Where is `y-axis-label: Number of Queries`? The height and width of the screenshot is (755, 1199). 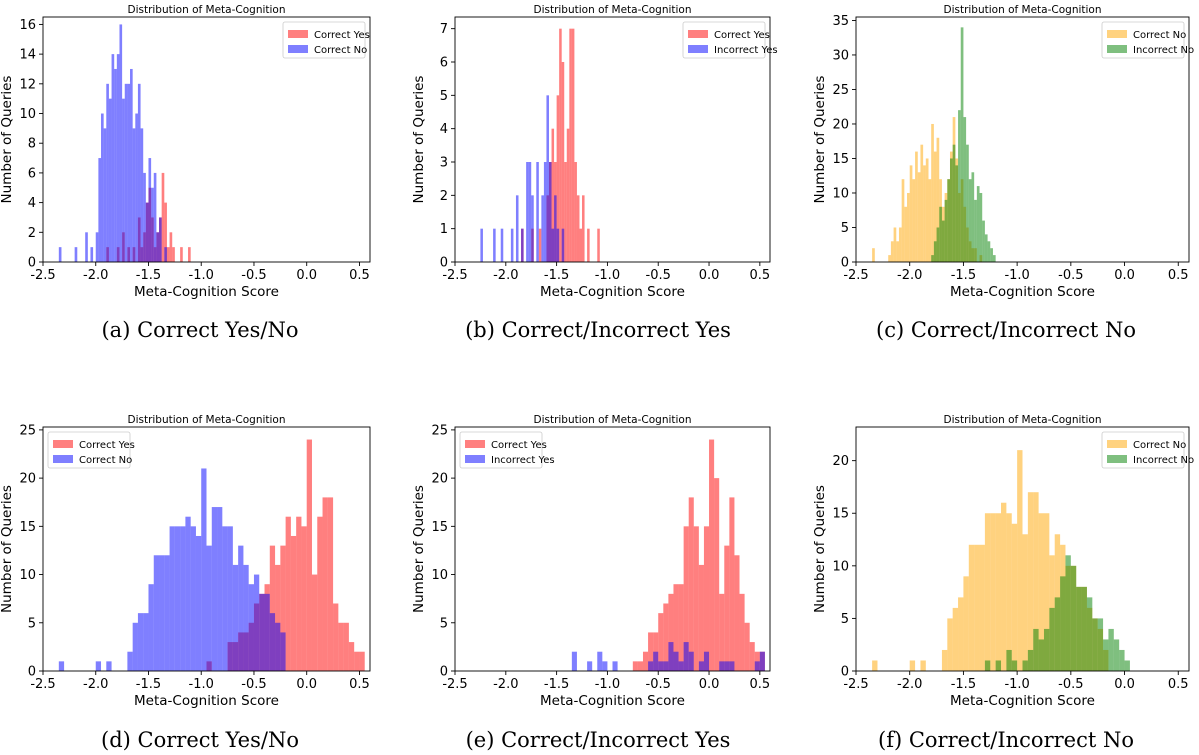 y-axis-label: Number of Queries is located at coordinates (419, 140).